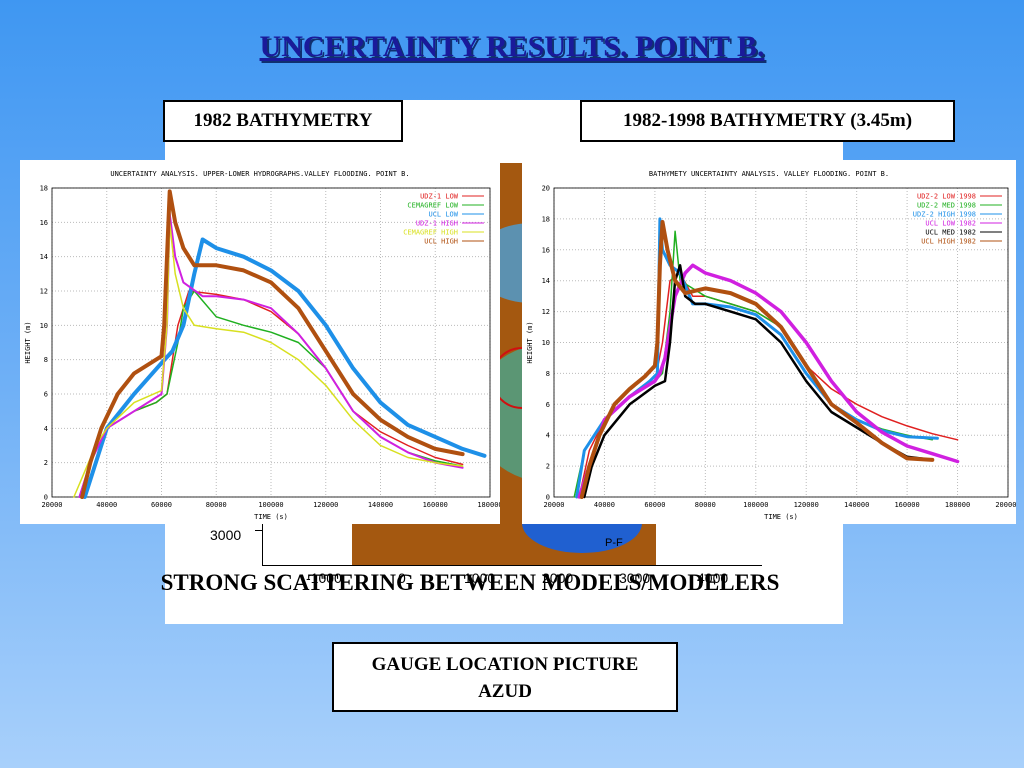 This screenshot has width=1024, height=768. What do you see at coordinates (505, 677) in the screenshot?
I see `gauge-location-label: GAUGE LOCATION PICTURE AZUD` at bounding box center [505, 677].